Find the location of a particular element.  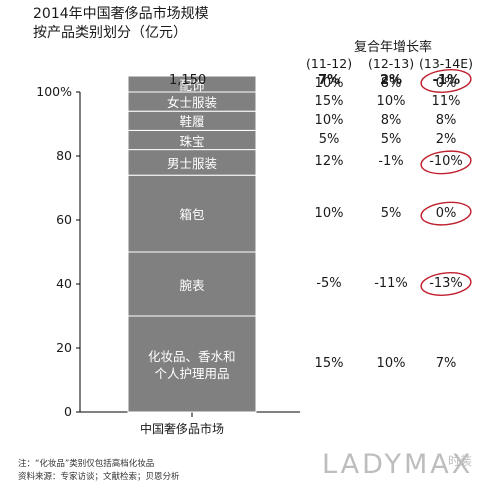

growth-total-value: -1% is located at coordinates (446, 80).